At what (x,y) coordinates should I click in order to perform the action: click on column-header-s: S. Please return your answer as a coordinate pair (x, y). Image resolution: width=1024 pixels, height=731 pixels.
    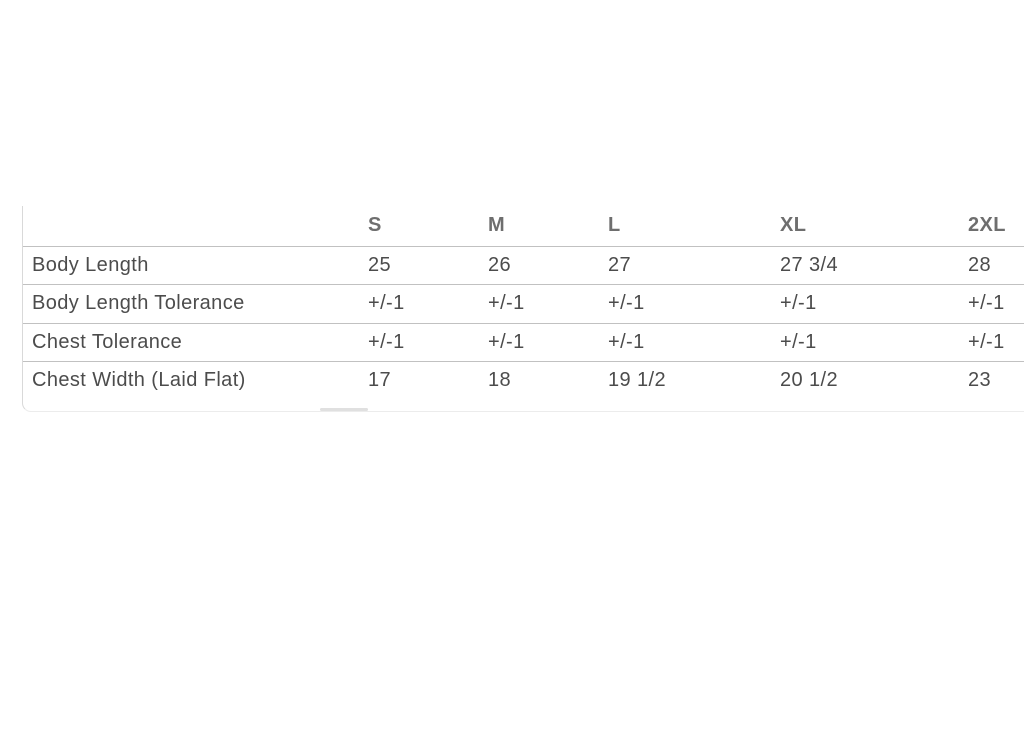
    Looking at the image, I should click on (375, 225).